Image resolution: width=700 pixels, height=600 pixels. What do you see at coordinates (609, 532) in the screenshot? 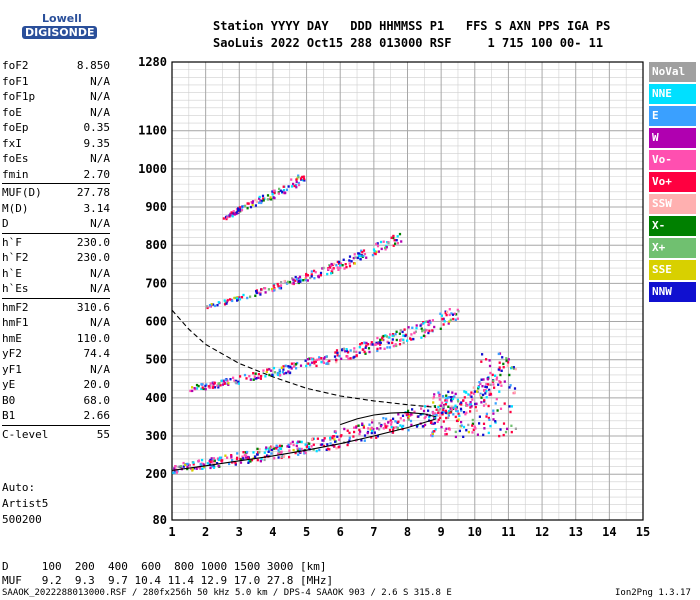
I see `x-tick-label: 14` at bounding box center [609, 532].